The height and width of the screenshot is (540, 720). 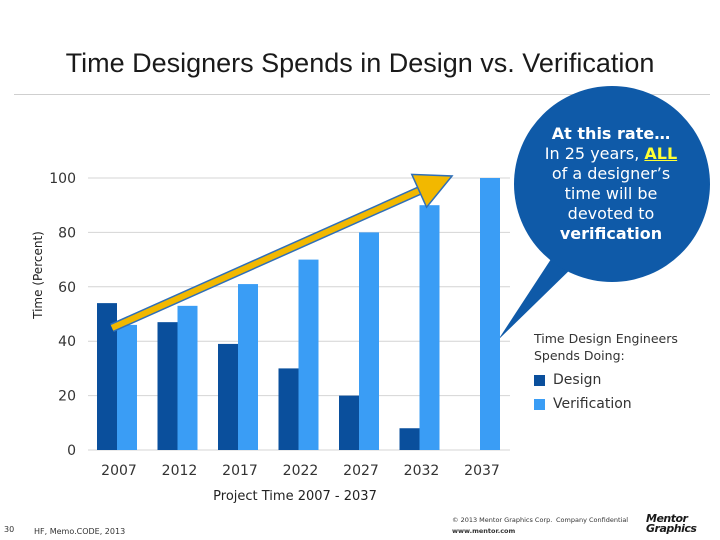 What do you see at coordinates (187, 377) in the screenshot?
I see `bar-verification-2012` at bounding box center [187, 377].